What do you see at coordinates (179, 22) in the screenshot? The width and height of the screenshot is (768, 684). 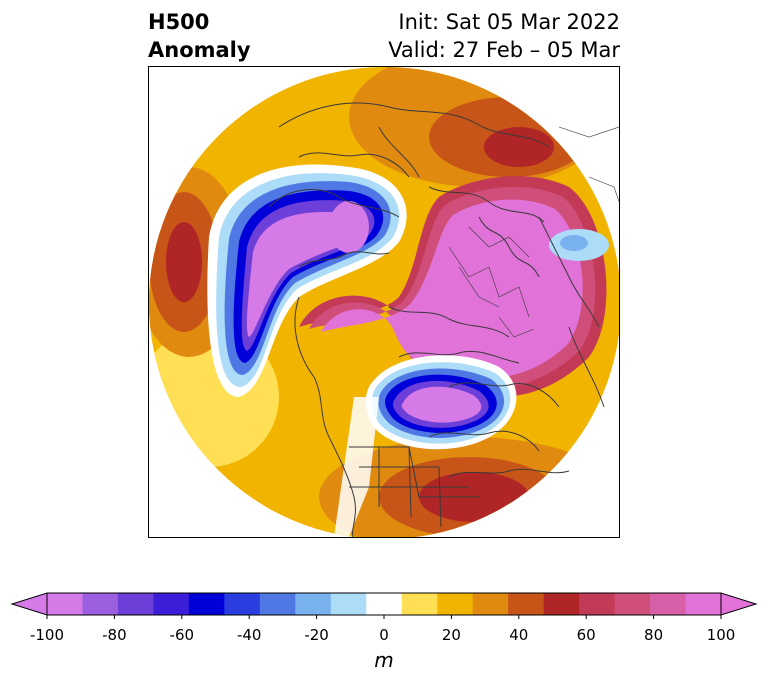 I see `title-field-name: H500` at bounding box center [179, 22].